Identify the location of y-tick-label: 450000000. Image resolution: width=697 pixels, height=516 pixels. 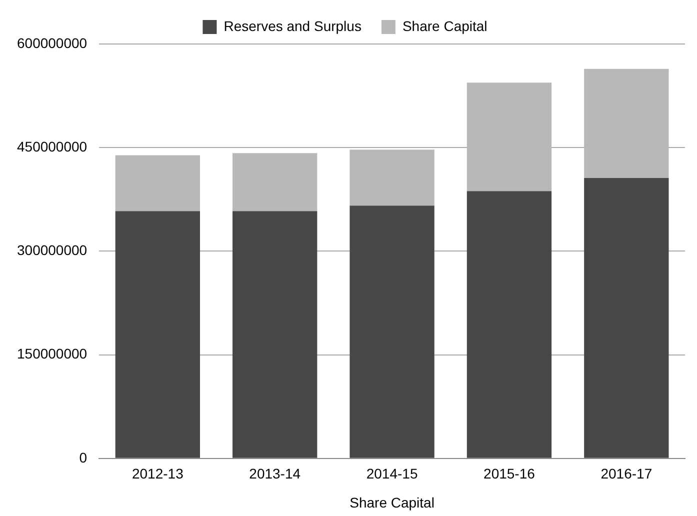
(52, 146).